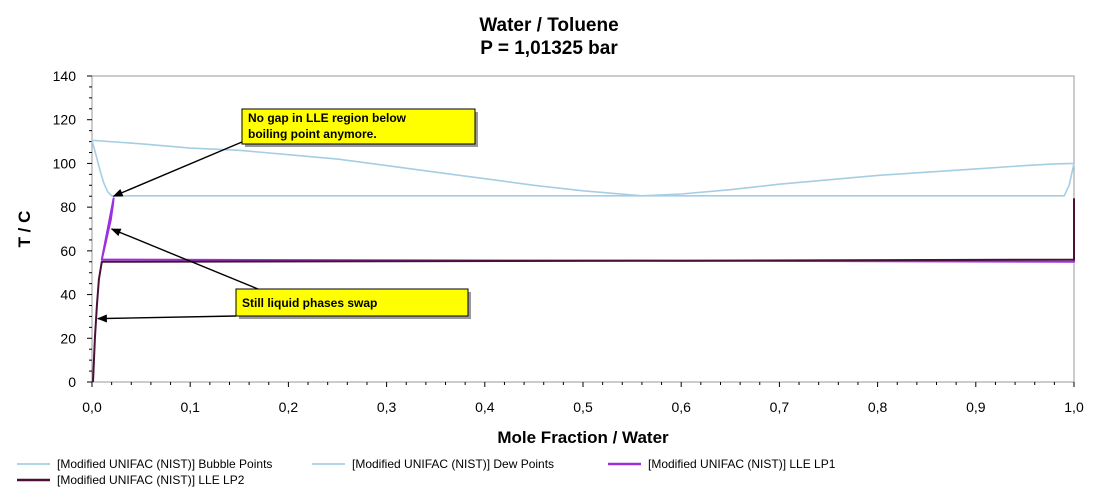  Describe the element at coordinates (387, 407) in the screenshot. I see `x-tick-label: 0,3` at that location.